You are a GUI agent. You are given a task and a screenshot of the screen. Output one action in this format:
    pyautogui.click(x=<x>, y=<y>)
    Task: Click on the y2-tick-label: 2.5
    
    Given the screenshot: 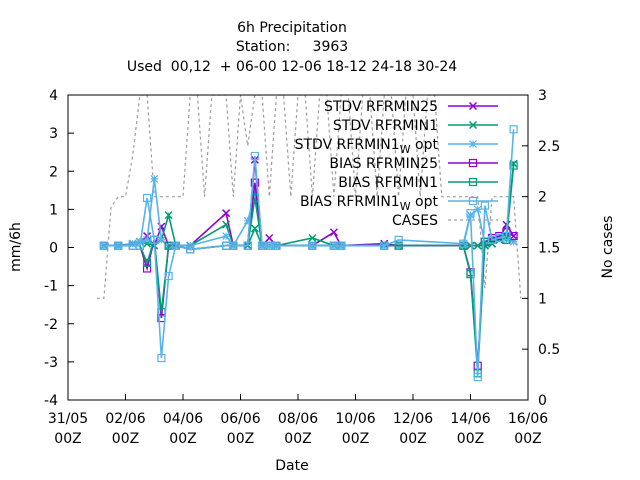 What is the action you would take?
    pyautogui.click(x=549, y=147)
    